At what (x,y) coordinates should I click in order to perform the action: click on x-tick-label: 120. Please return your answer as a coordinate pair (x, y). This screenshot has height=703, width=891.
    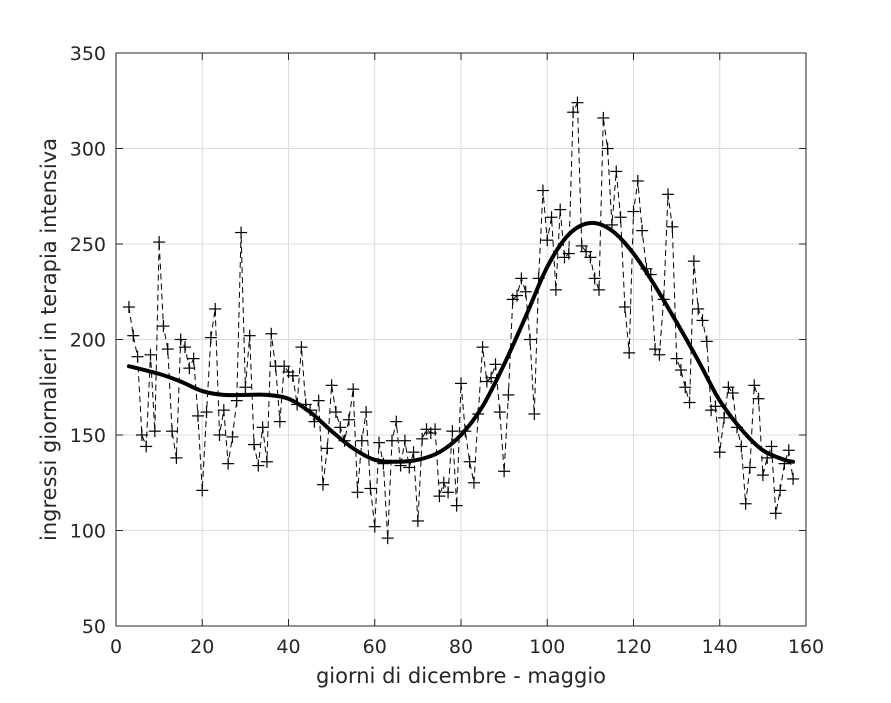
    Looking at the image, I should click on (633, 647).